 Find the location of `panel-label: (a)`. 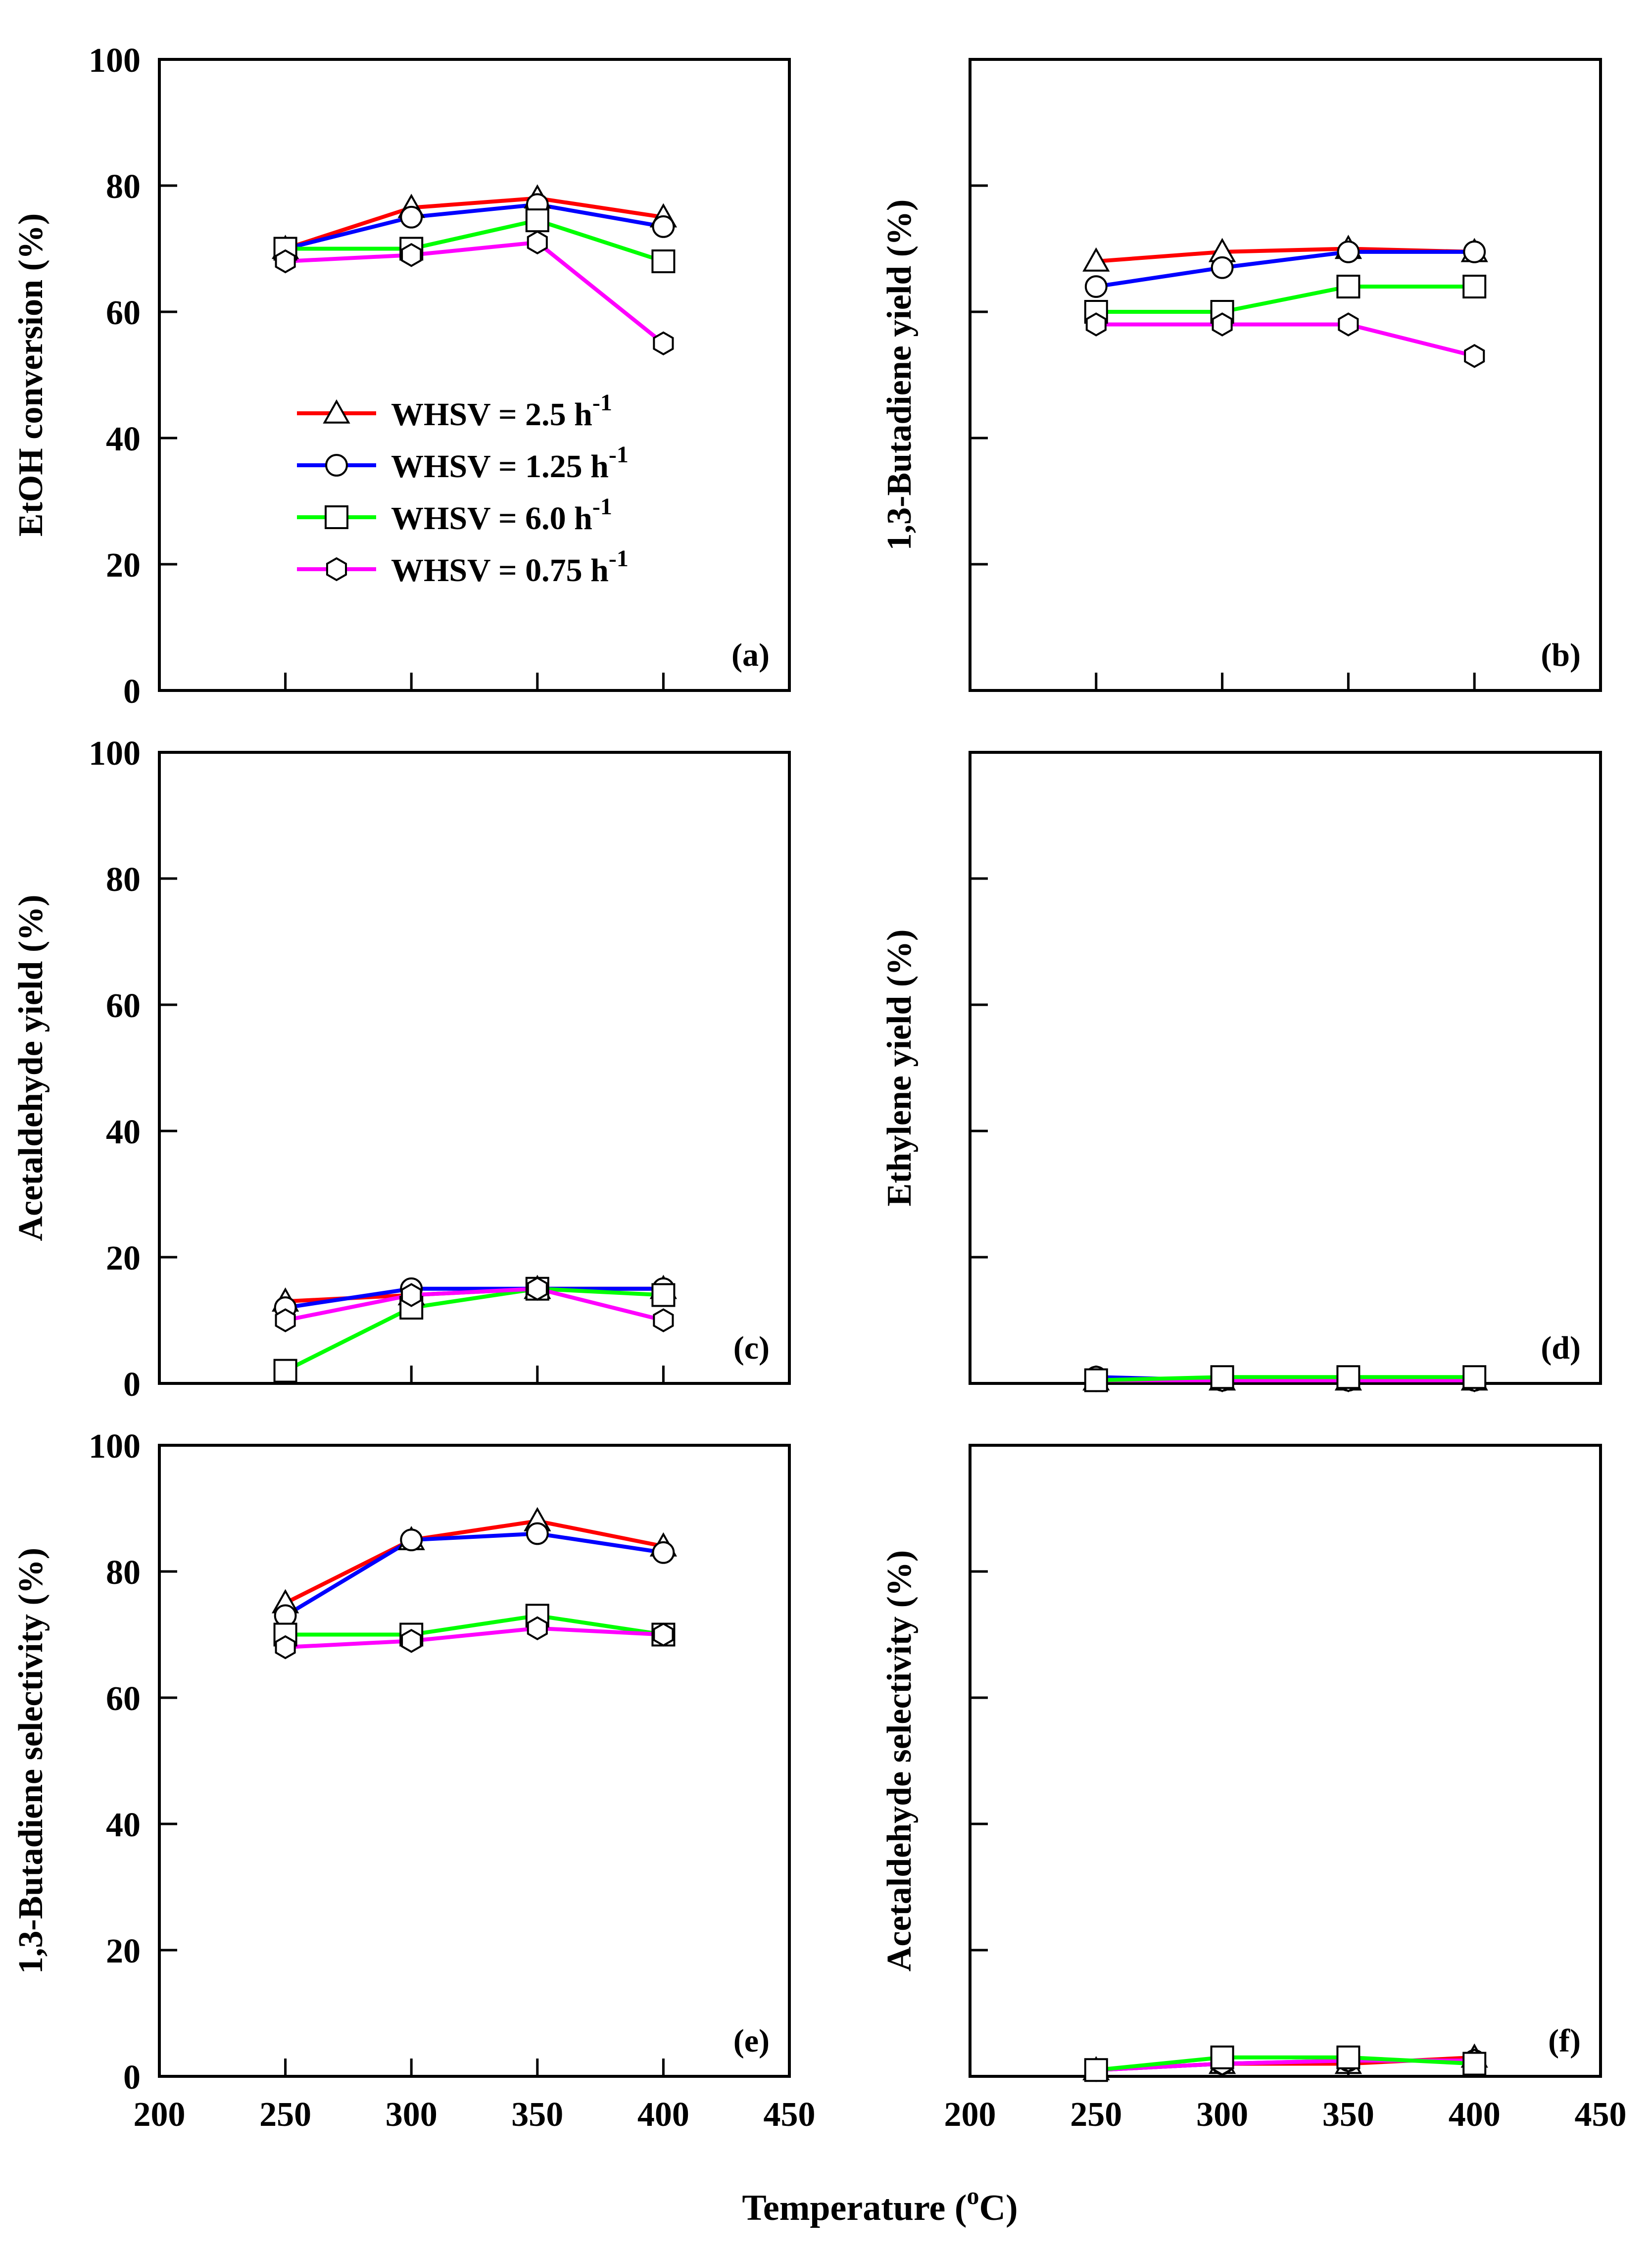

panel-label: (a) is located at coordinates (750, 655).